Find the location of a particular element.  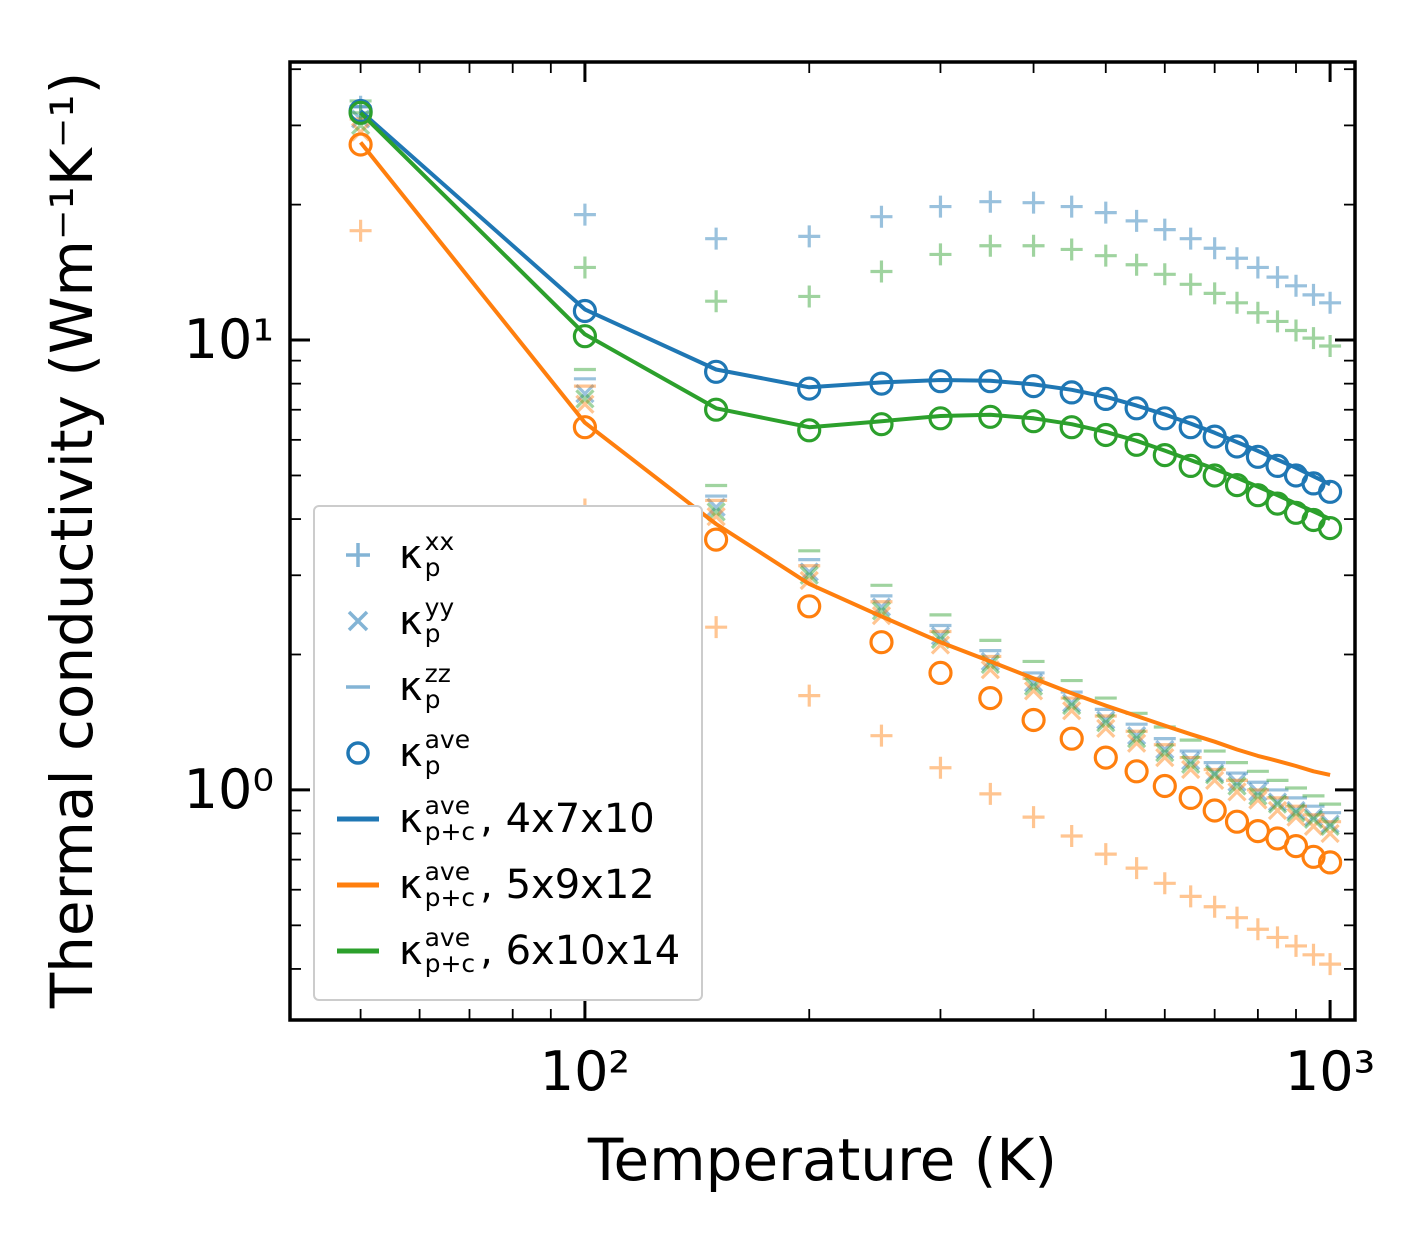

legend-item-kp-yy: κ yy p is located at coordinates (513, 620).